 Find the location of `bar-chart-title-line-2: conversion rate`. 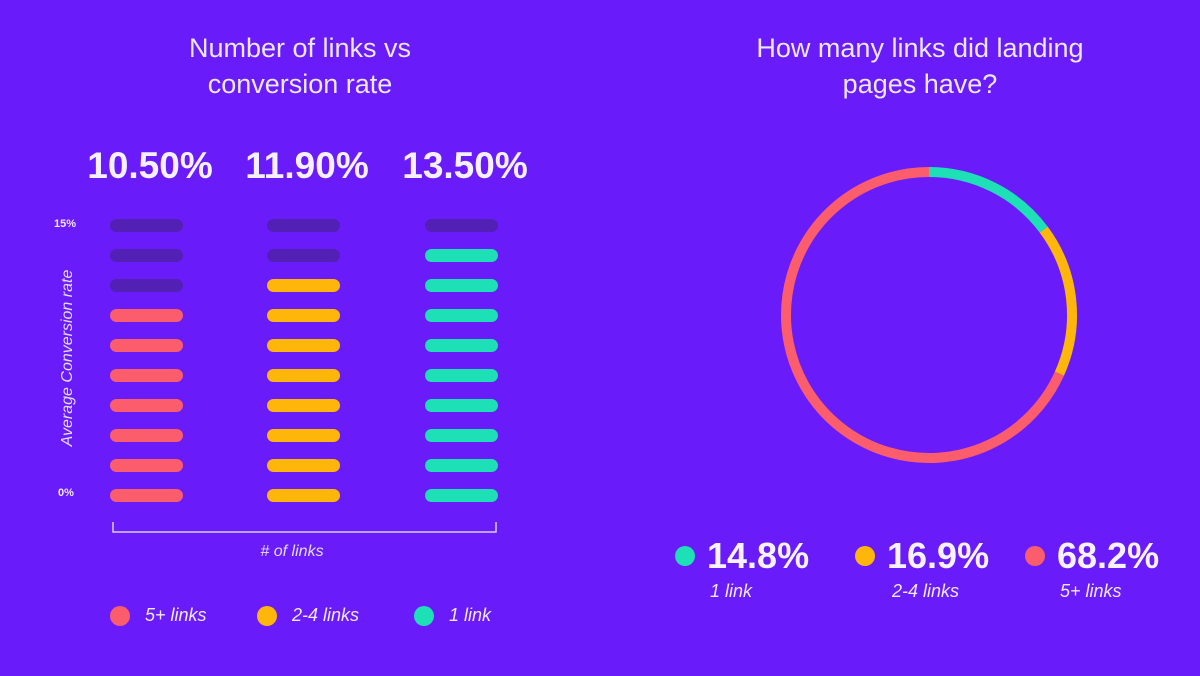

bar-chart-title-line-2: conversion rate is located at coordinates (300, 84).